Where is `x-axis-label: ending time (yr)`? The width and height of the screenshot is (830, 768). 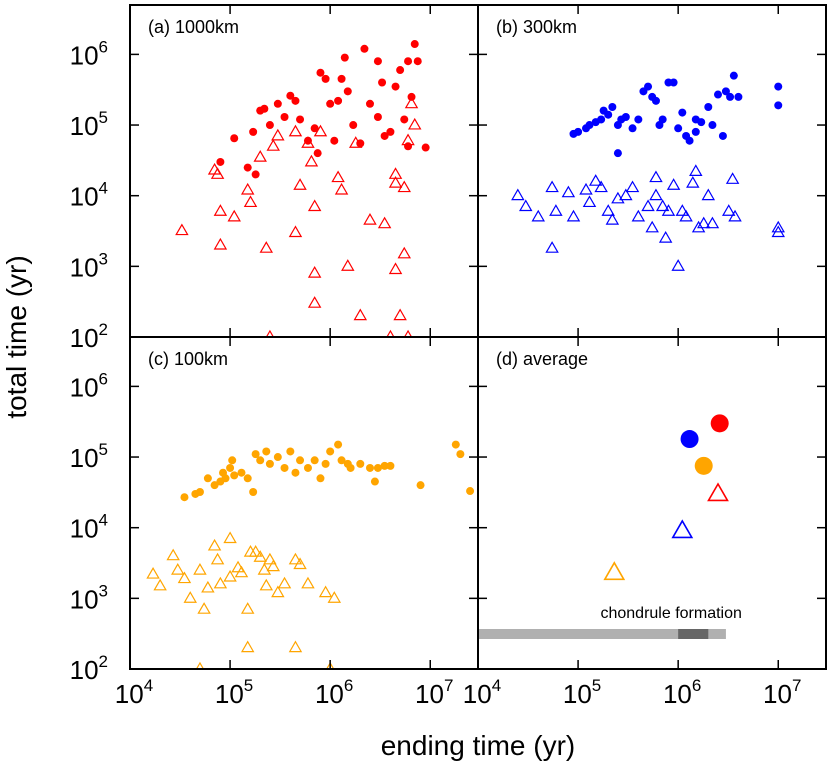
x-axis-label: ending time (yr) is located at coordinates (478, 745).